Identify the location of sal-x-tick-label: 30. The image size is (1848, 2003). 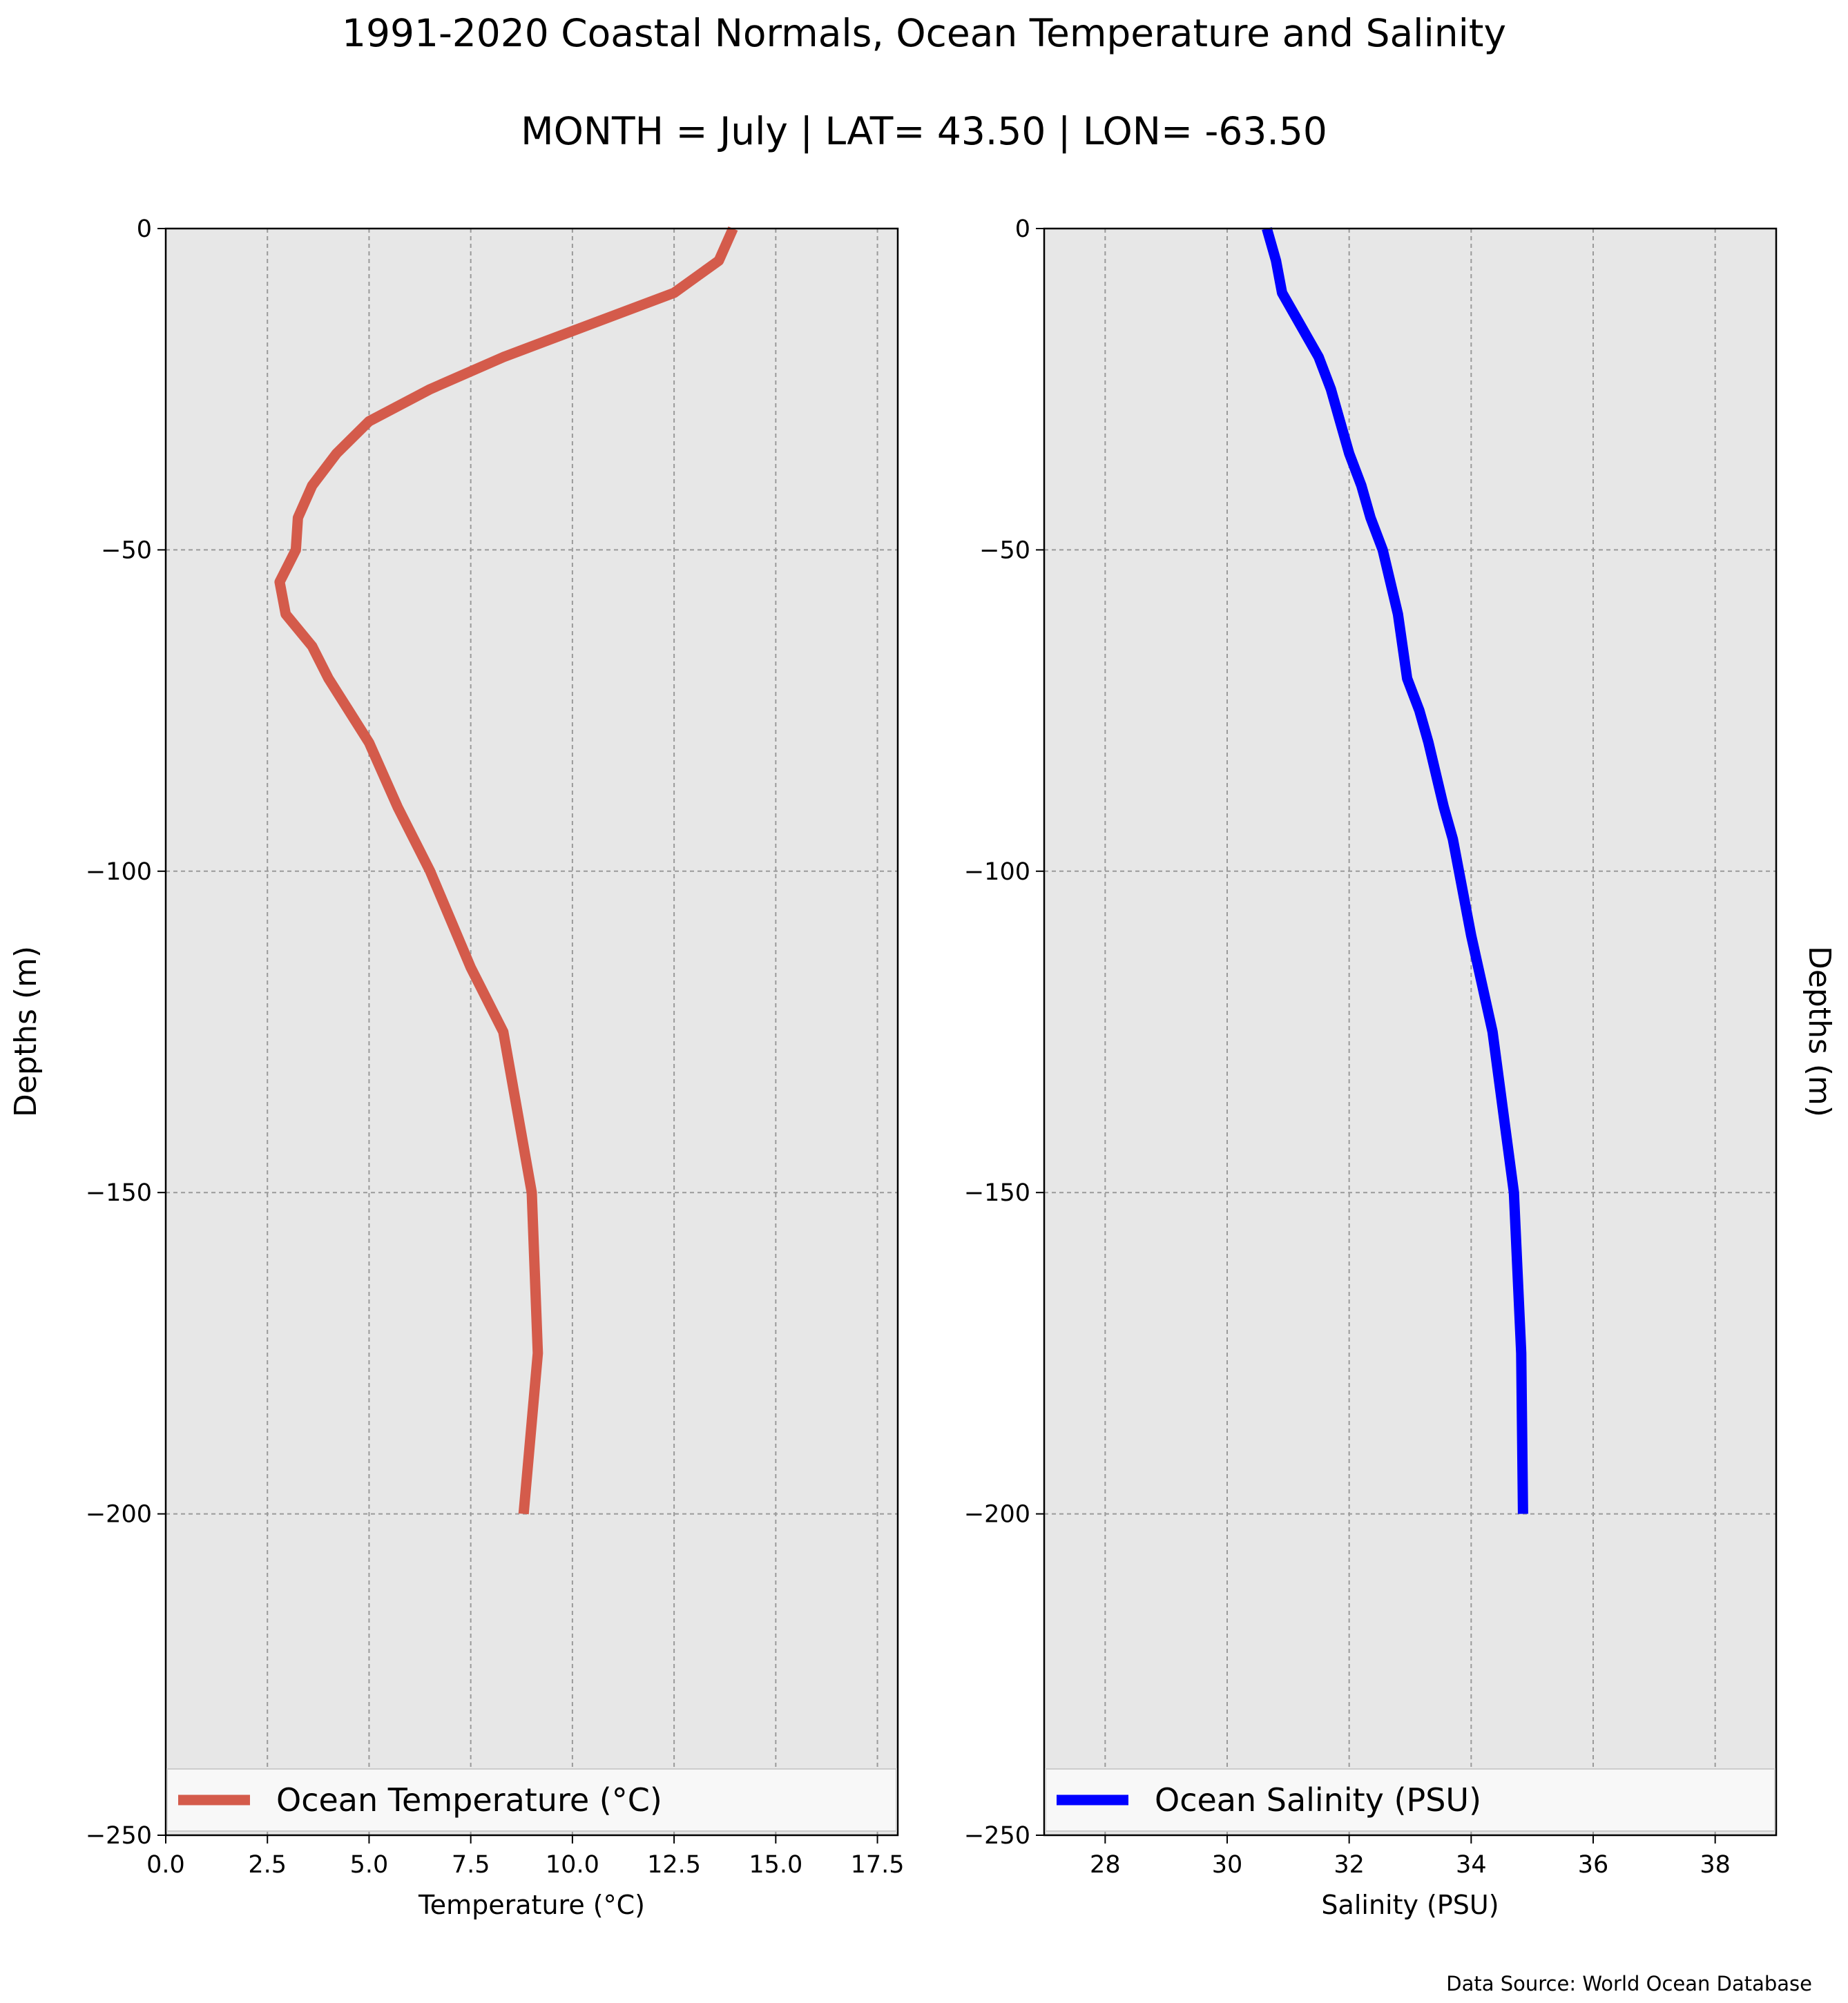
(1227, 1865).